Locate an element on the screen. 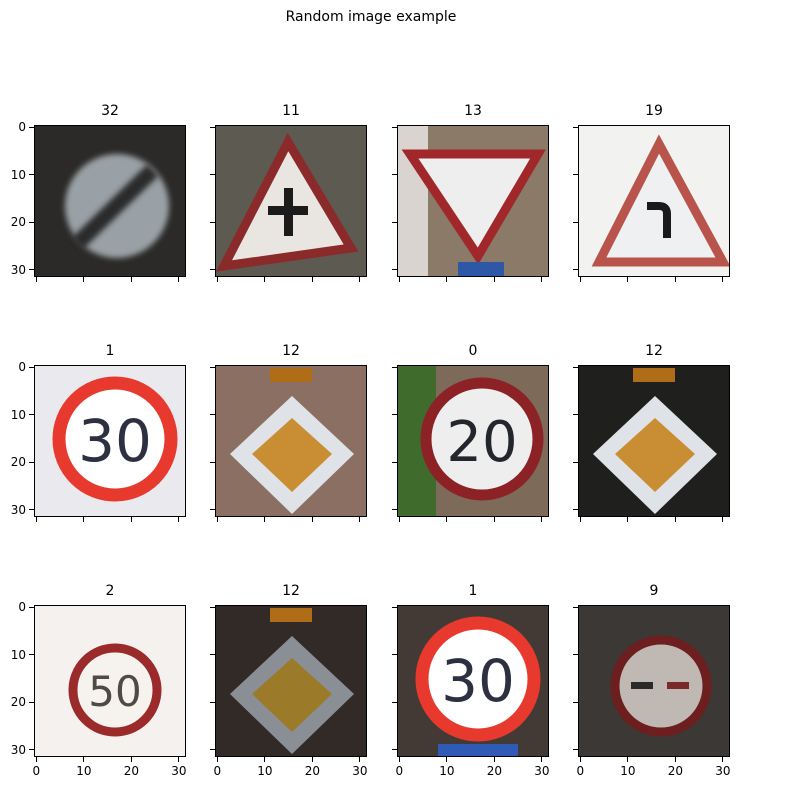 The image size is (785, 803). curve-arrow is located at coordinates (659, 220).